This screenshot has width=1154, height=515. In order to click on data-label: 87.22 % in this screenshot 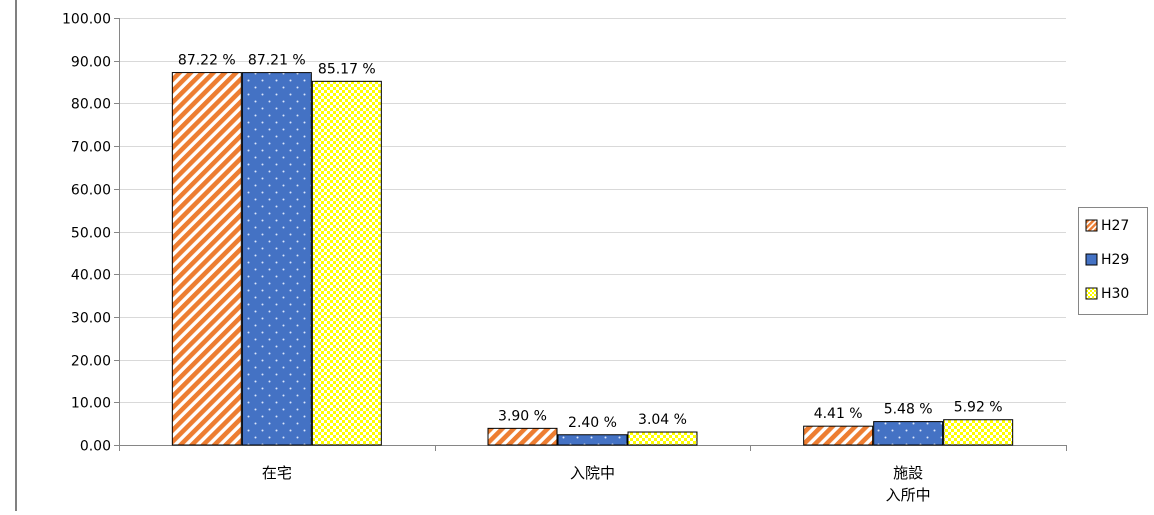, I will do `click(207, 61)`.